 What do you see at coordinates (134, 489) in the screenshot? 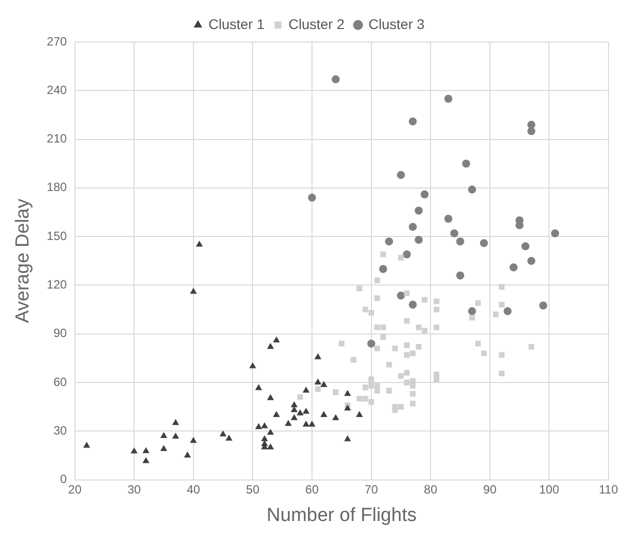
I see `x-tick-label: 30` at bounding box center [134, 489].